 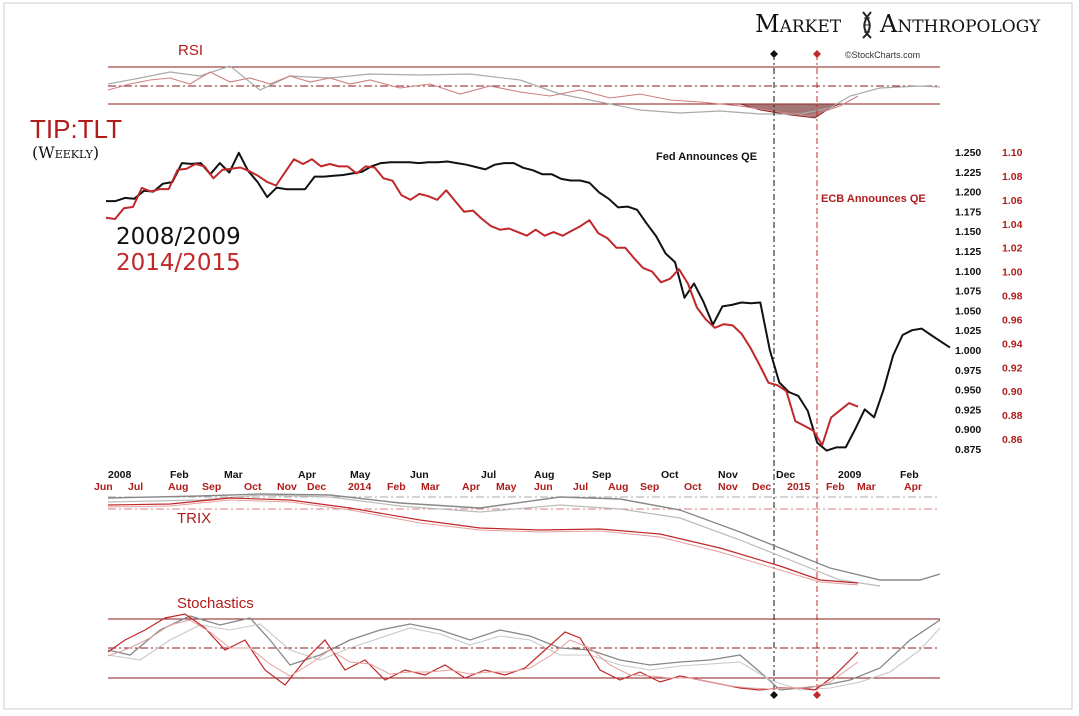 I want to click on y-tick-black: 1.075, so click(x=968, y=292).